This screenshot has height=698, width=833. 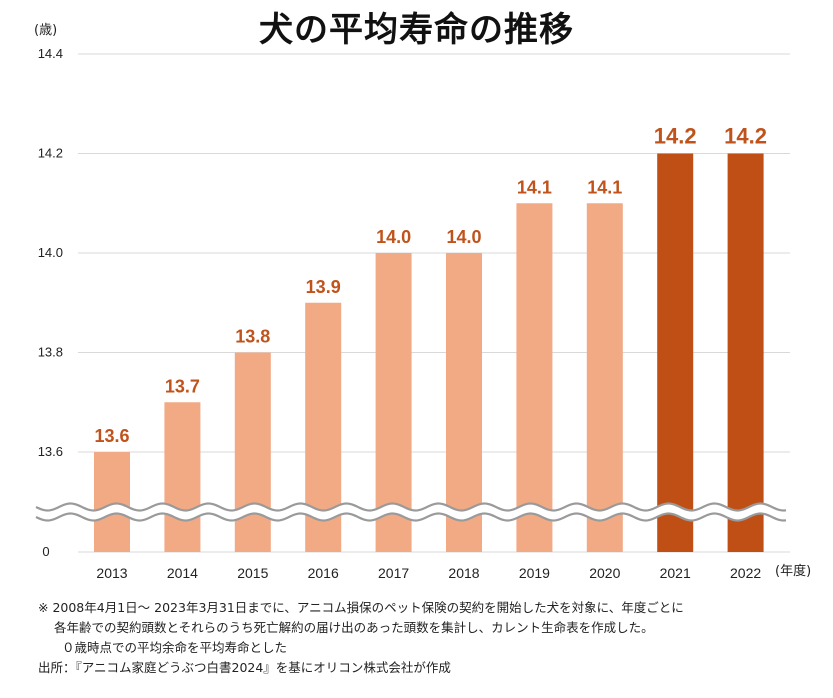 I want to click on bar-value-label: 13.6, so click(x=111, y=436).